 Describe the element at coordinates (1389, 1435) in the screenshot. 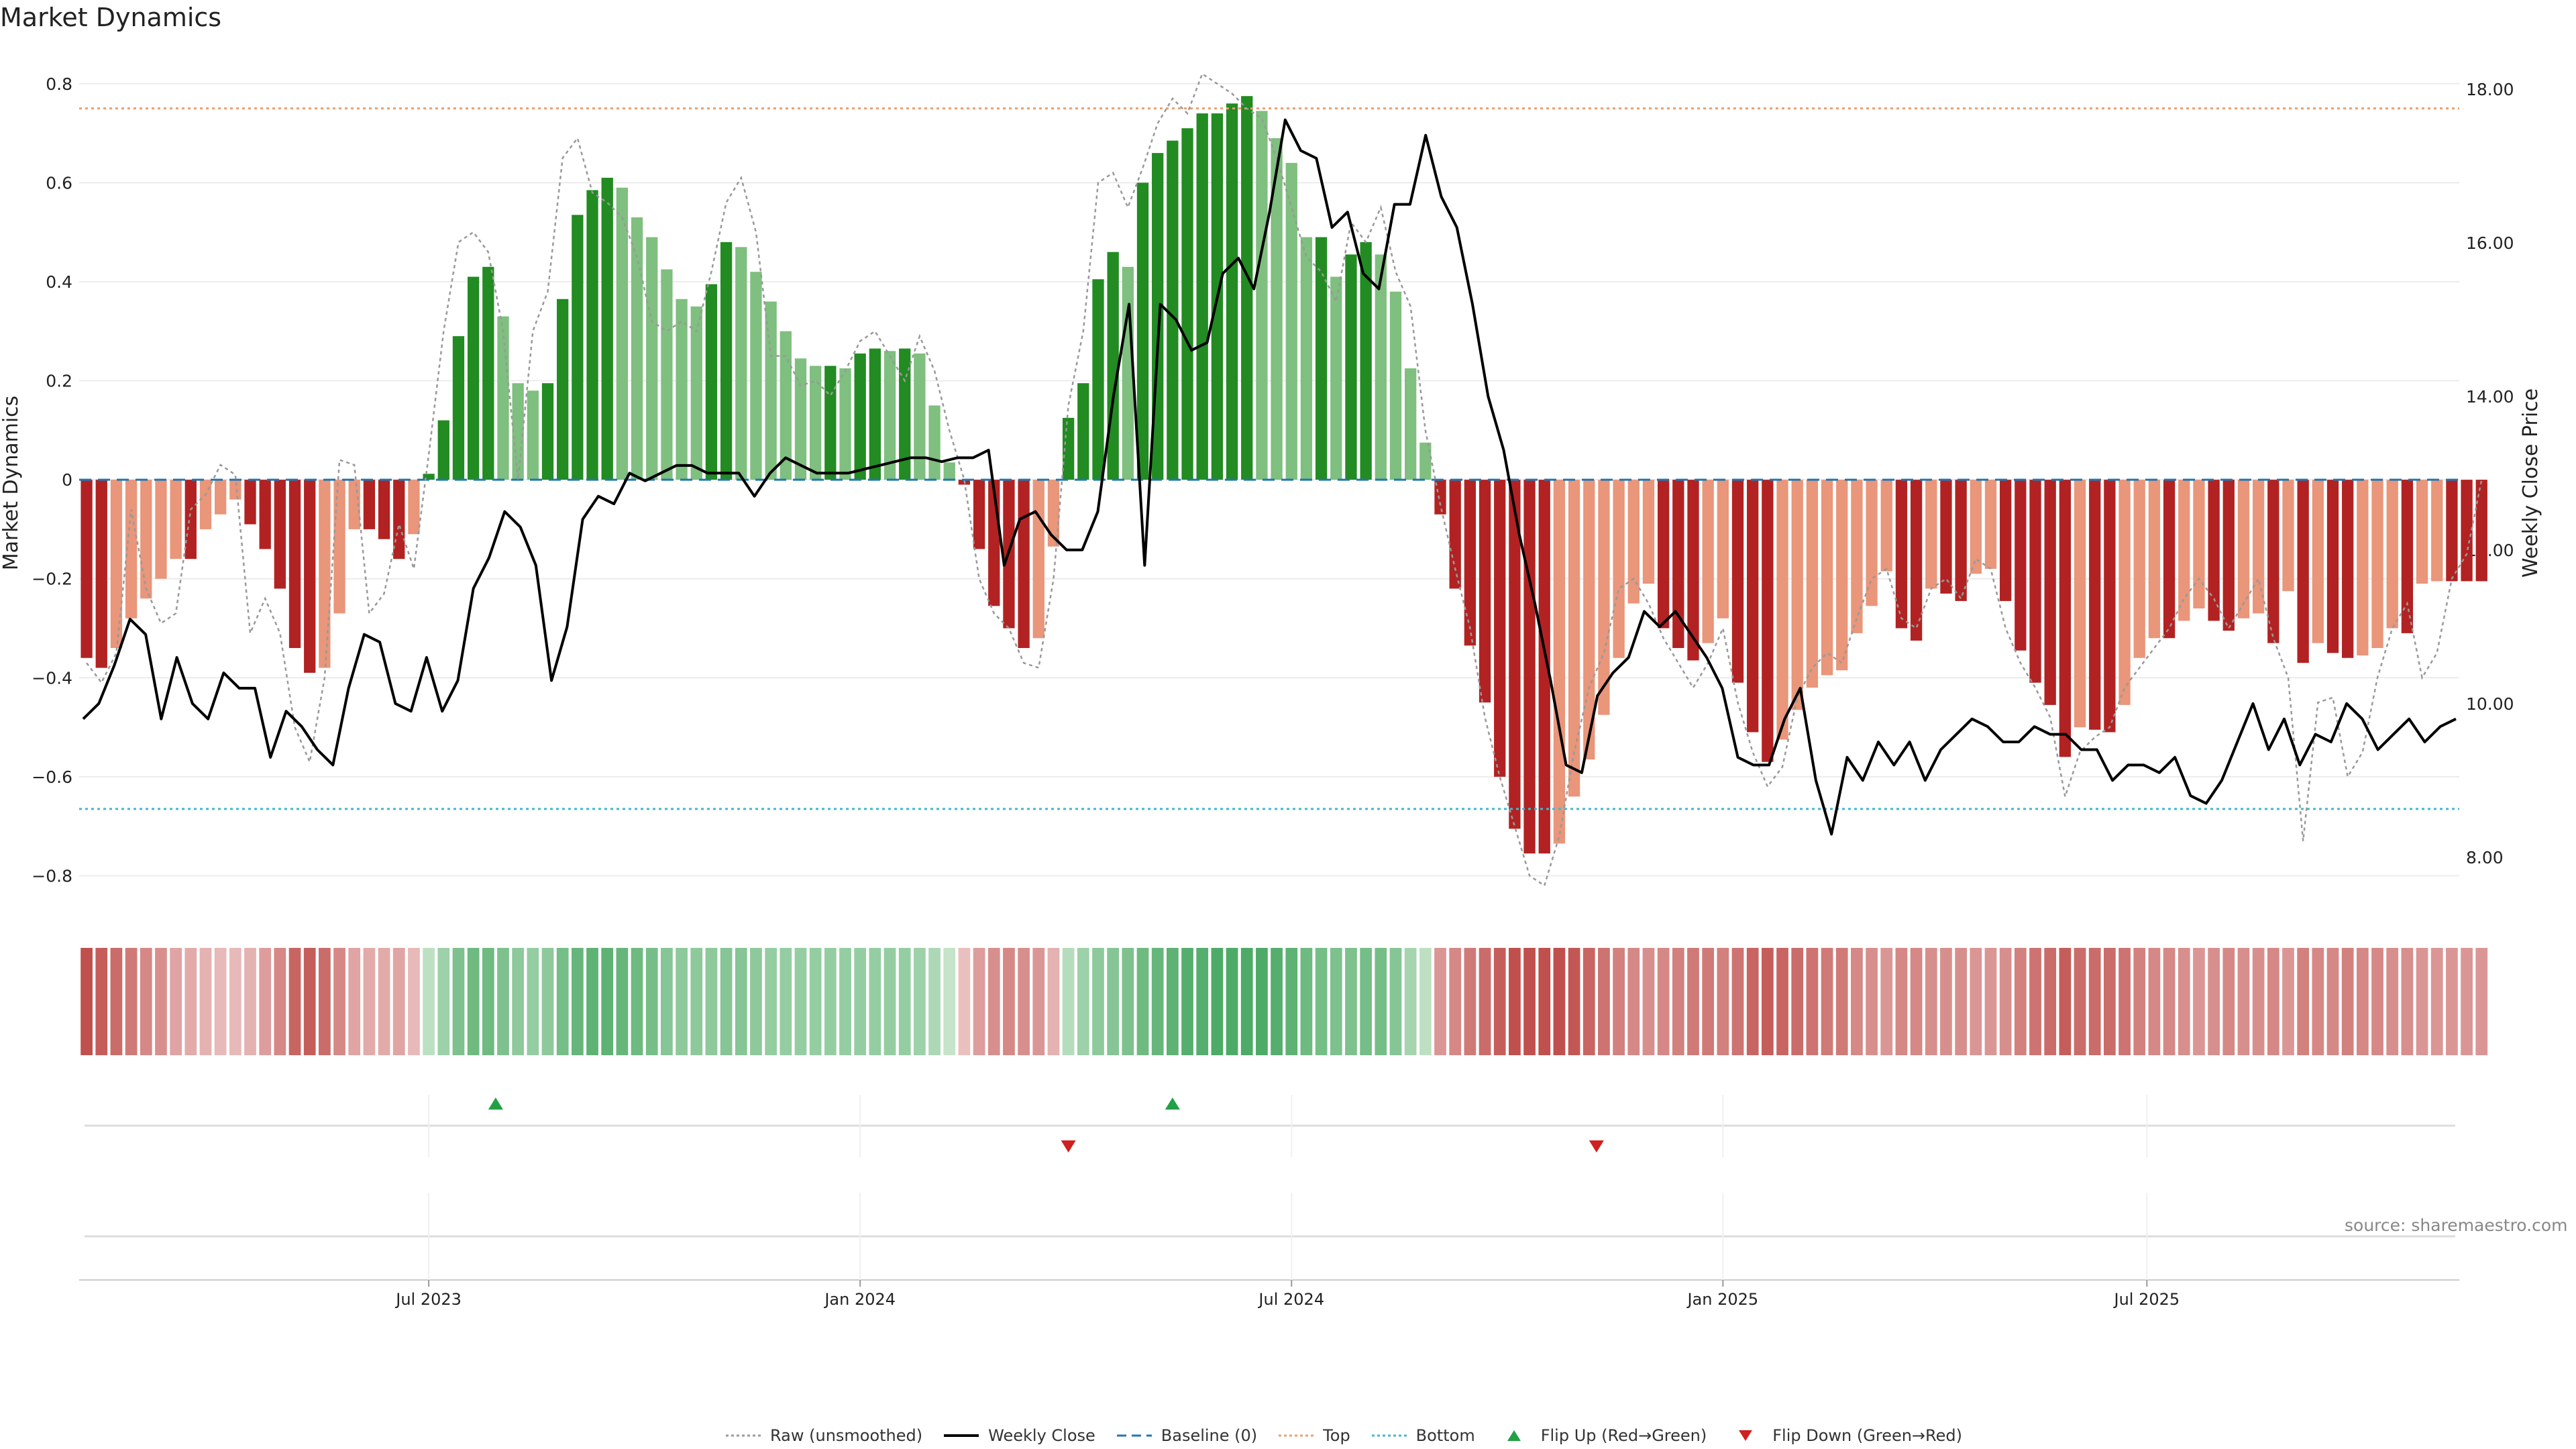

I see `dotted-line` at that location.